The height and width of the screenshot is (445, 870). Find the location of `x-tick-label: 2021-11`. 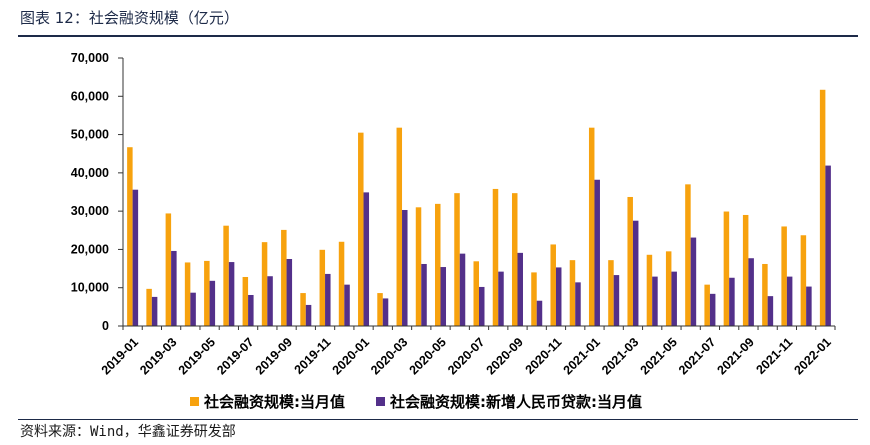

x-tick-label: 2021-11 is located at coordinates (774, 356).